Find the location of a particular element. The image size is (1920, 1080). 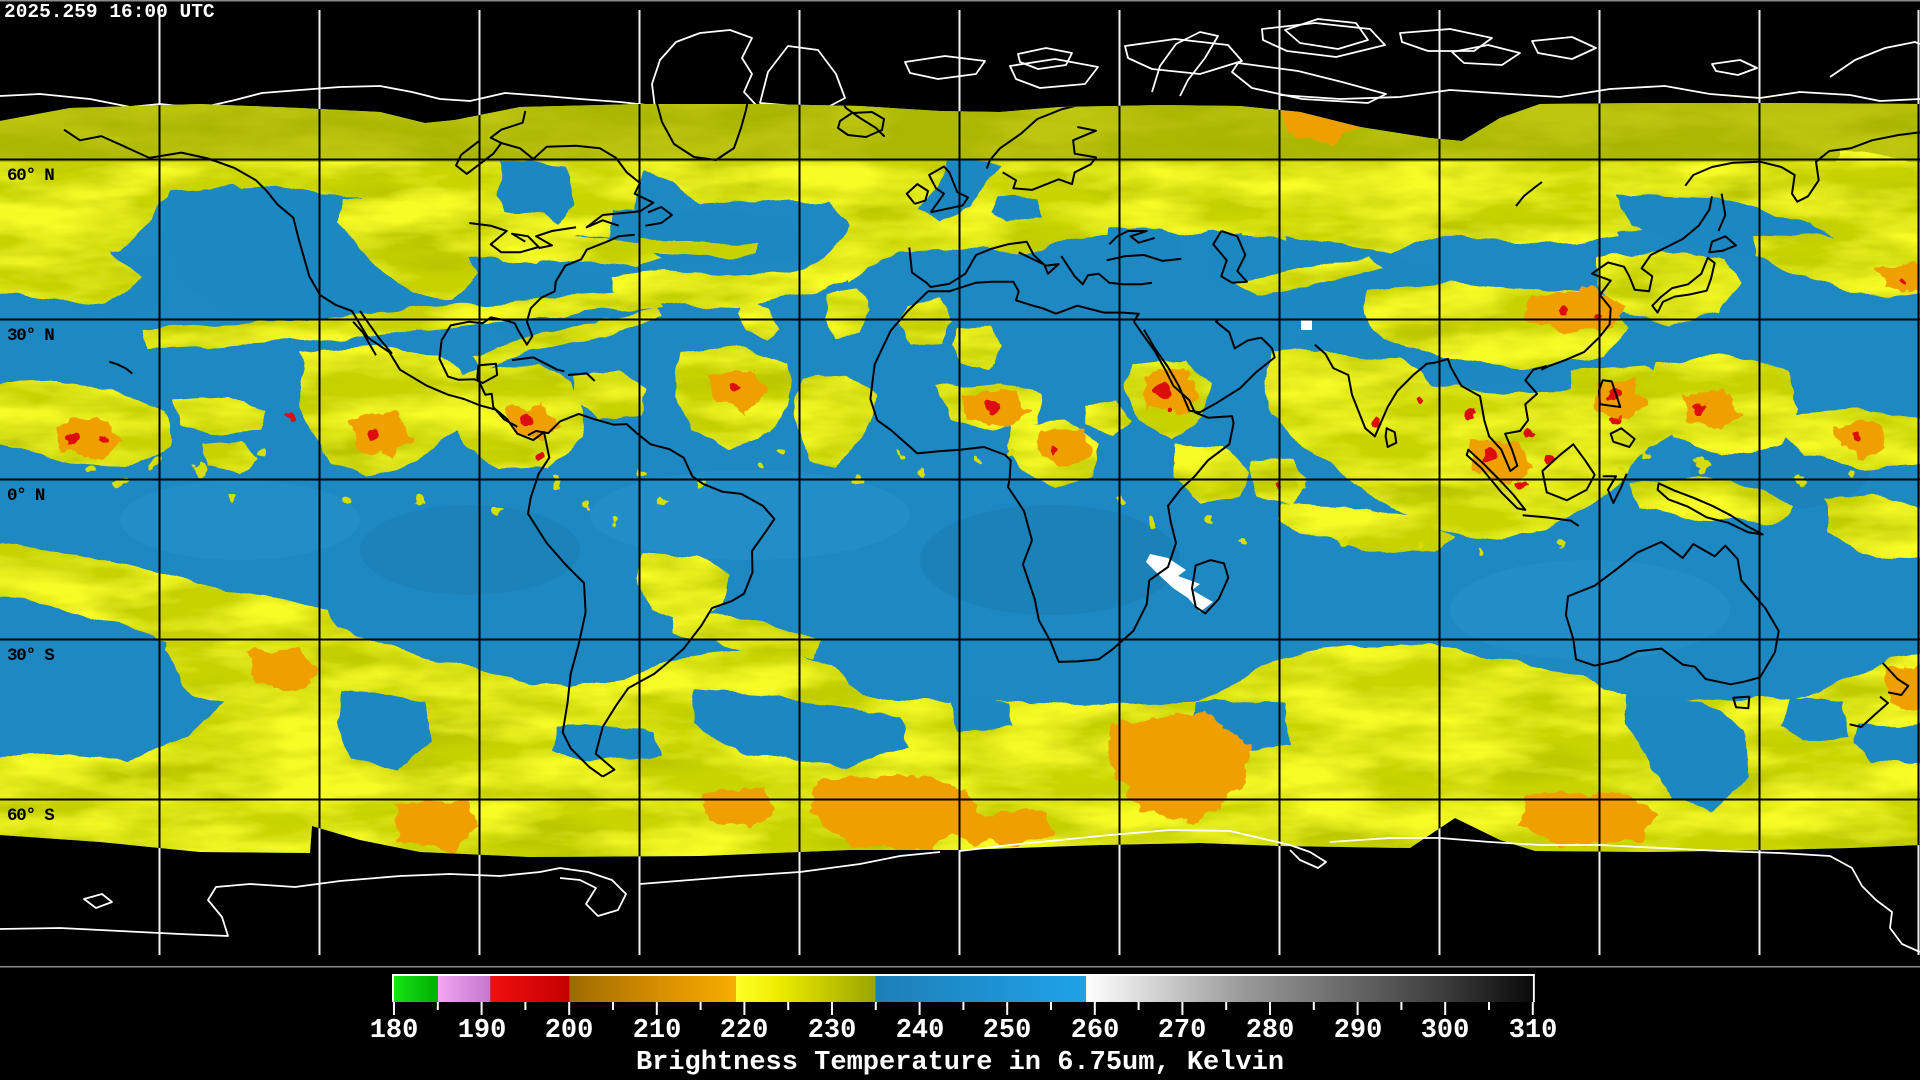

svg-text: 60° N is located at coordinates (30, 176).